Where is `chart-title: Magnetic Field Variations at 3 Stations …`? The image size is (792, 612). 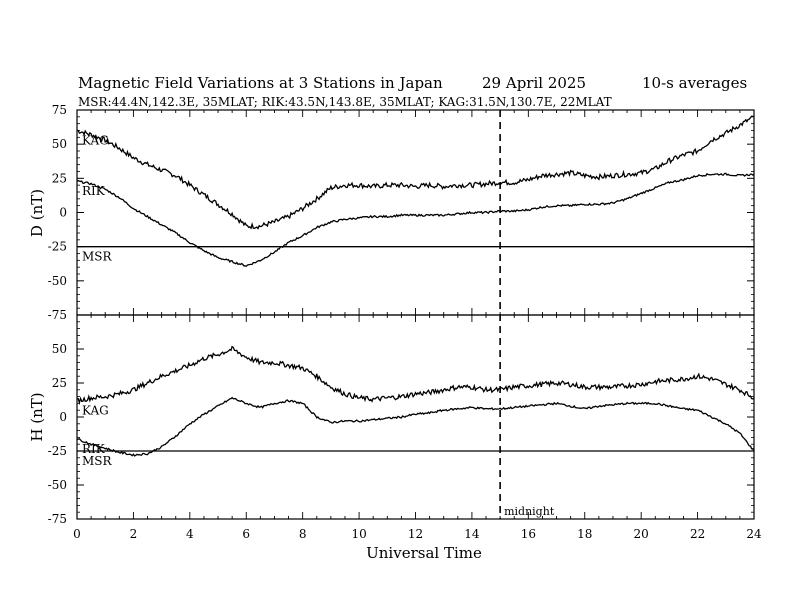 chart-title: Magnetic Field Variations at 3 Stations … is located at coordinates (260, 83).